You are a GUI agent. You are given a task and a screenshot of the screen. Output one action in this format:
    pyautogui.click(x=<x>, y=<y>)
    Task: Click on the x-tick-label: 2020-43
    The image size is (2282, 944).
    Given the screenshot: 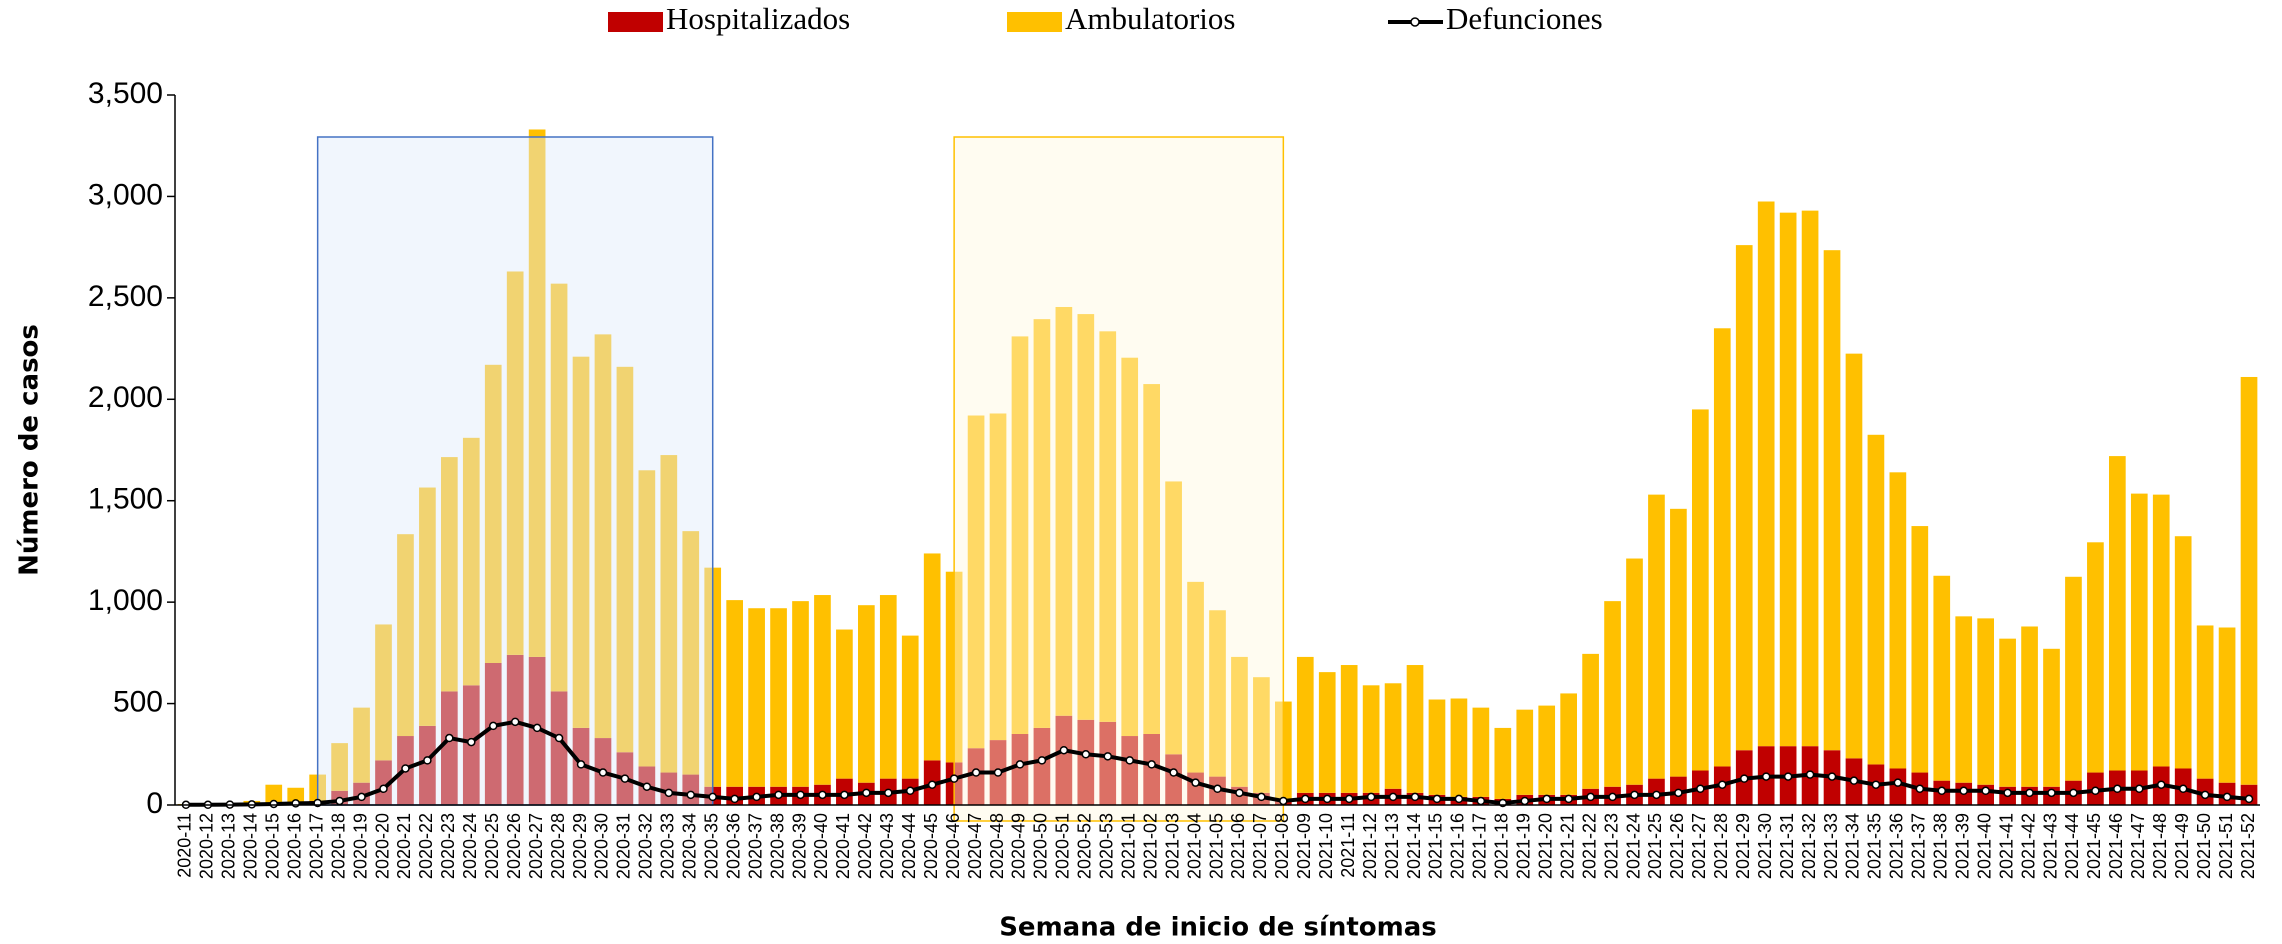 What is the action you would take?
    pyautogui.click(x=887, y=846)
    